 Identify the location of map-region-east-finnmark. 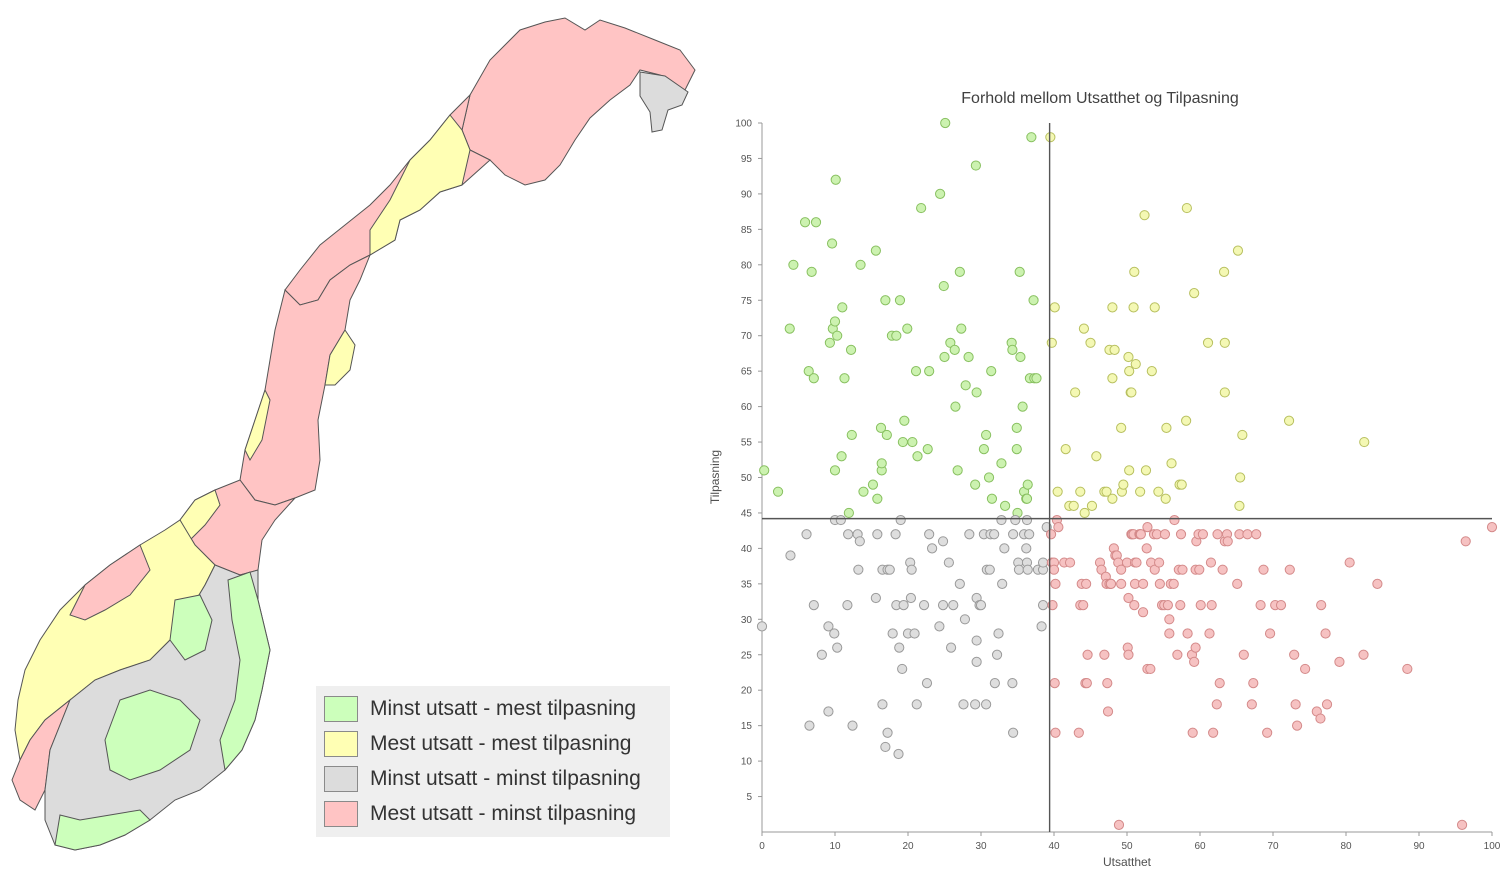
(664, 102).